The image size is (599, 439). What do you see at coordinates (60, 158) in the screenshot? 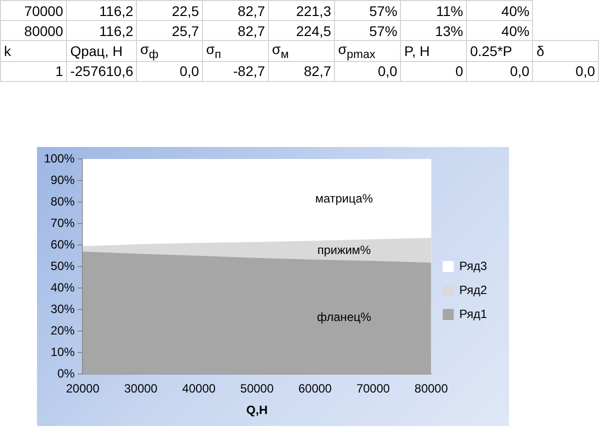
I see `y-tick-label: 100%` at bounding box center [60, 158].